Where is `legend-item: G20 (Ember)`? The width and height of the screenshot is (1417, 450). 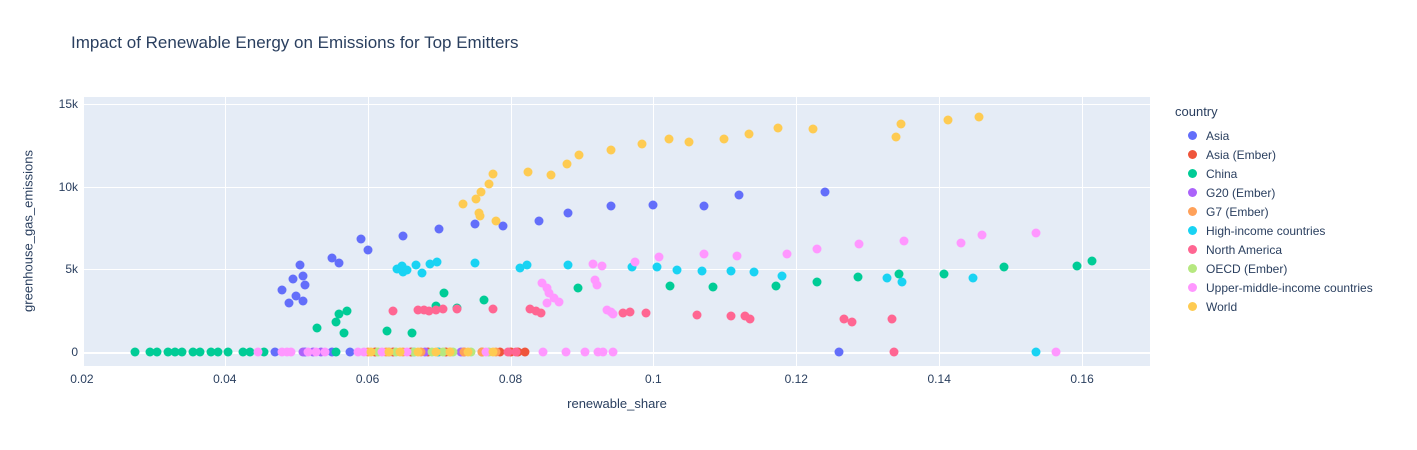
legend-item: G20 (Ember) is located at coordinates (1274, 192).